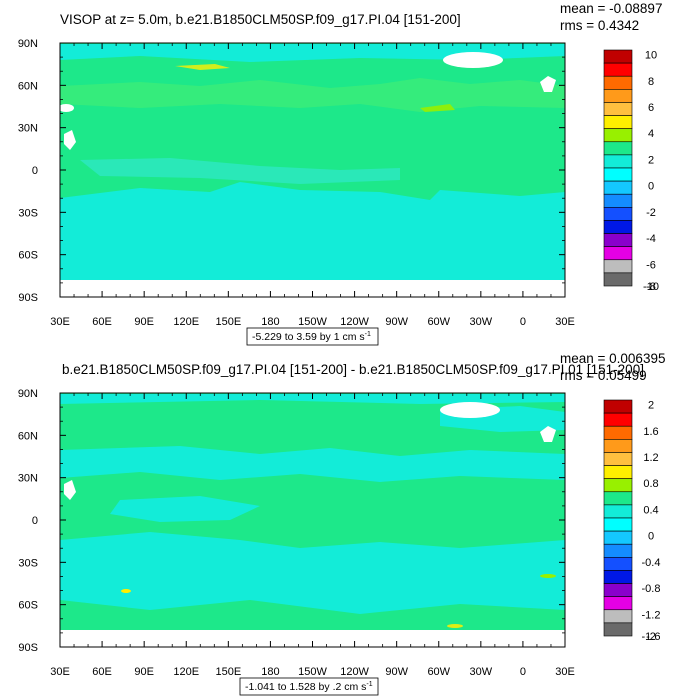 This screenshot has height=700, width=700. Describe the element at coordinates (70, 490) in the screenshot. I see `panel-2-madagascar` at that location.